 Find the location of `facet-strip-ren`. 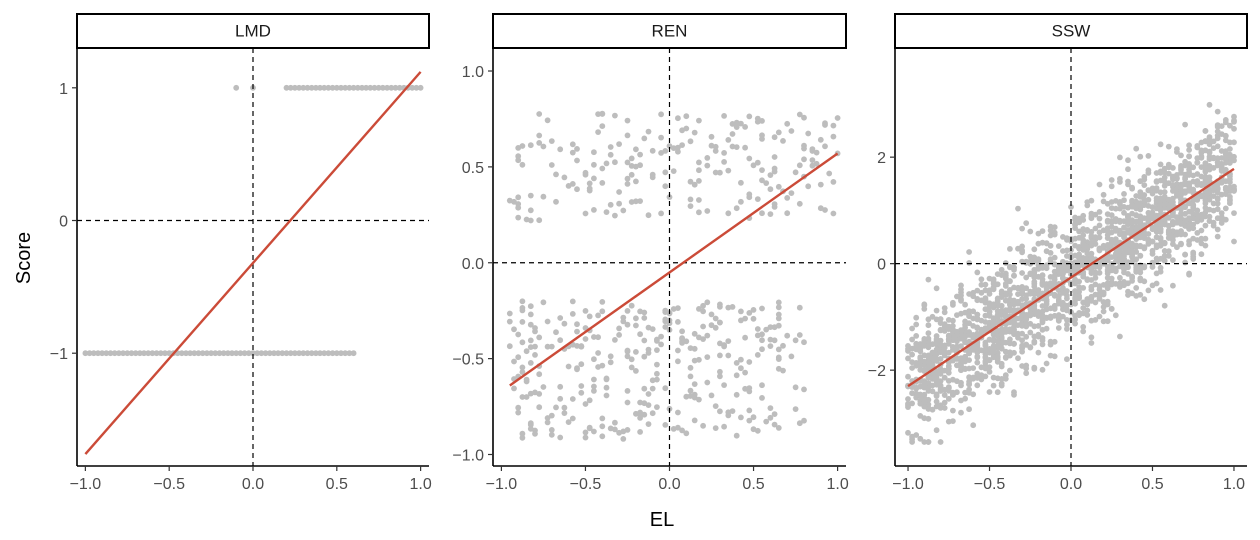

facet-strip-ren is located at coordinates (669, 31).